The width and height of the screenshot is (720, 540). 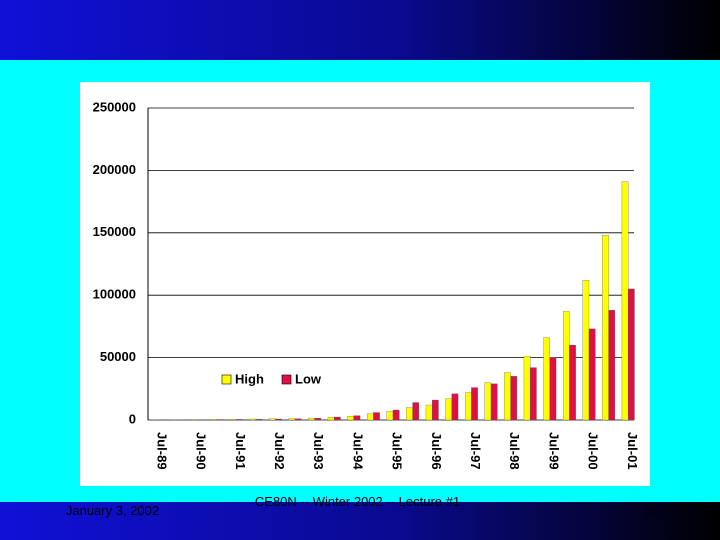 What do you see at coordinates (279, 381) in the screenshot?
I see `legend-box` at bounding box center [279, 381].